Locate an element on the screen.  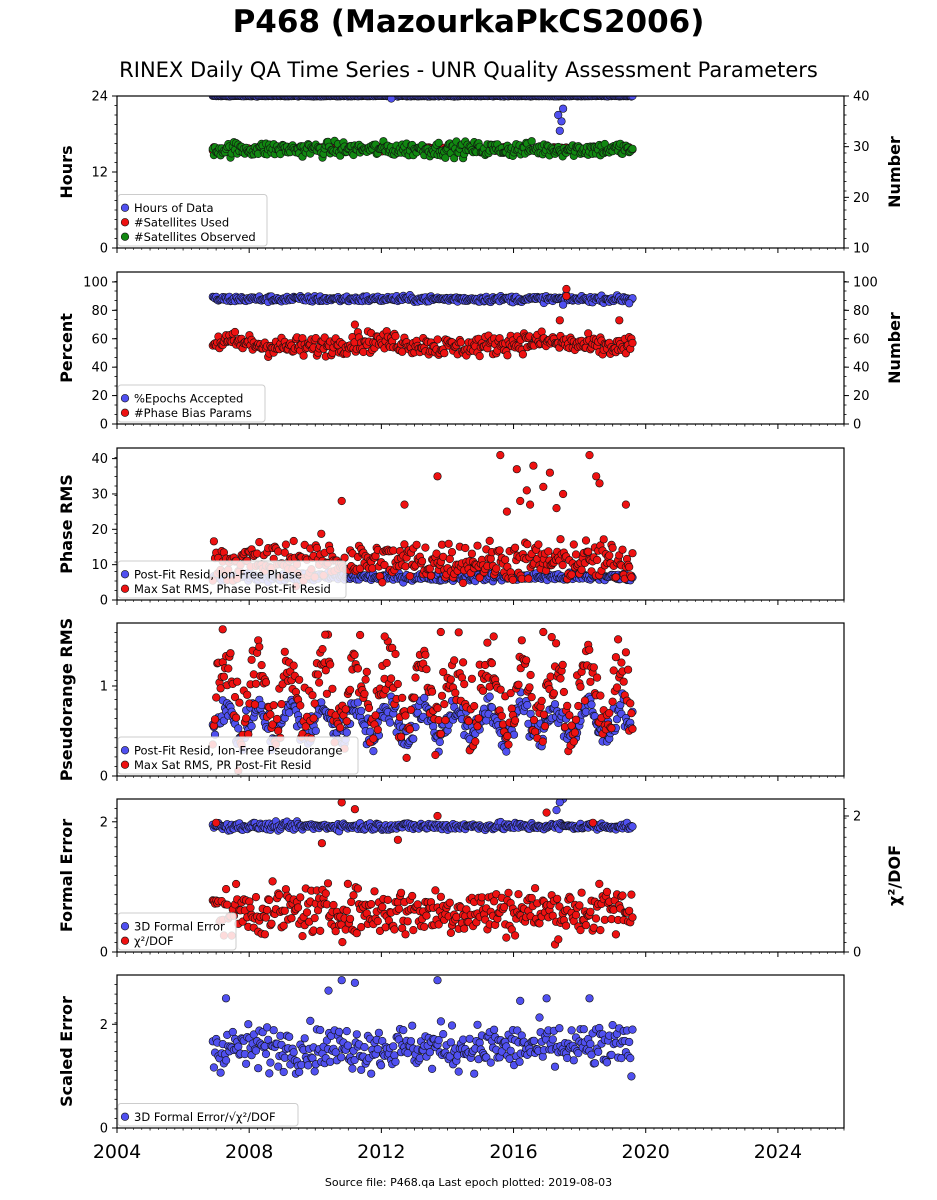
legend-marker is located at coordinates (125, 207).